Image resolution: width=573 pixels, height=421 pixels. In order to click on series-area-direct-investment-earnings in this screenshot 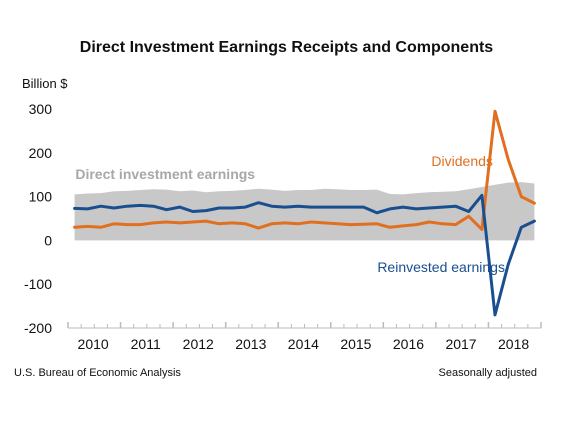, I will do `click(304, 211)`.